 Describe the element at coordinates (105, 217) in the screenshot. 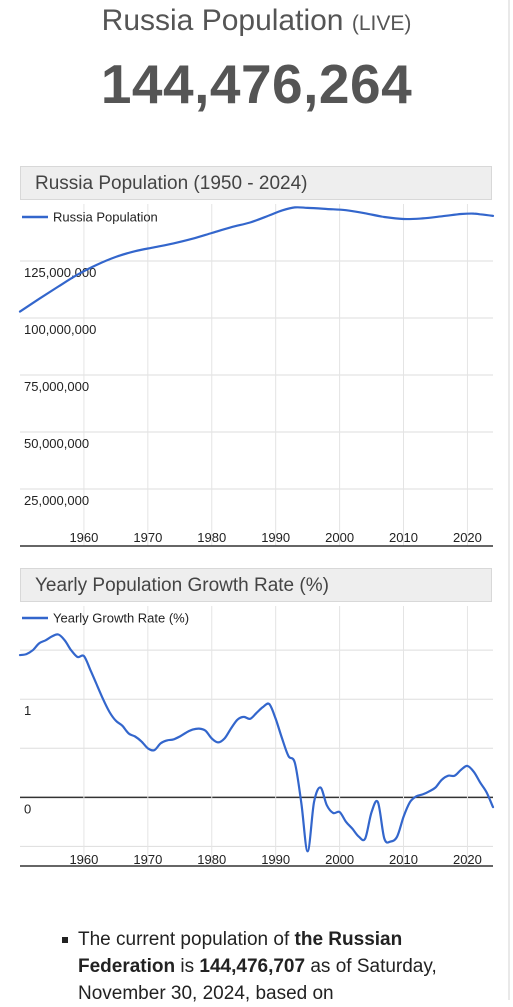

I see `legend-label: Russia Population` at that location.